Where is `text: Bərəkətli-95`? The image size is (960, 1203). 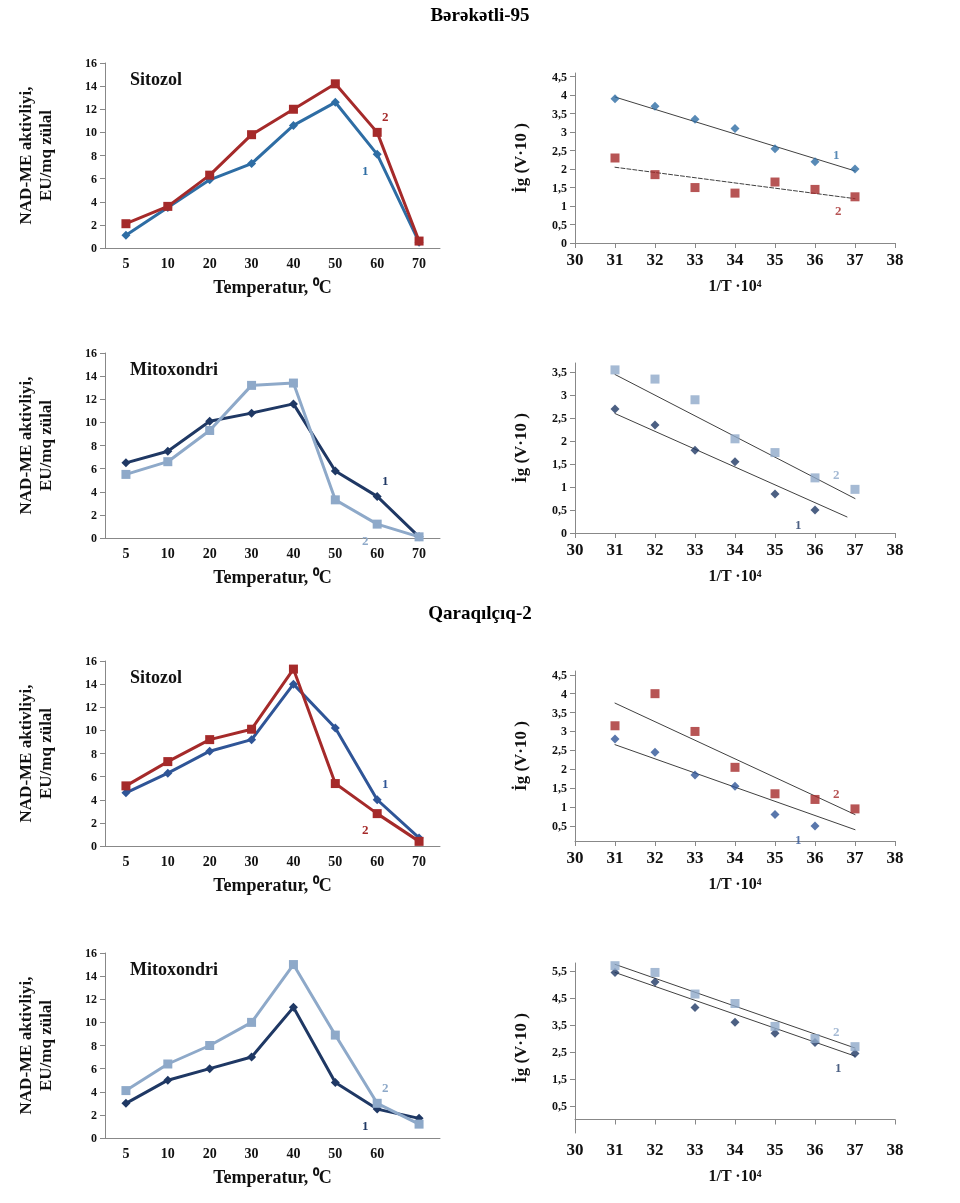 text: Bərəkətli-95 is located at coordinates (480, 15).